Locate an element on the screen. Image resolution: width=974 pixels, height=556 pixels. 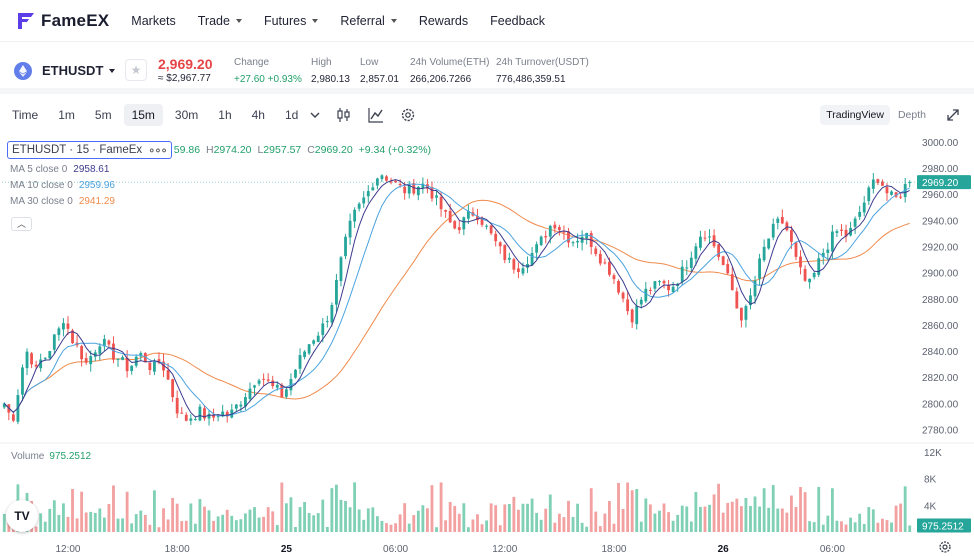
tradingview-logo-icon: TV is located at coordinates (22, 516).